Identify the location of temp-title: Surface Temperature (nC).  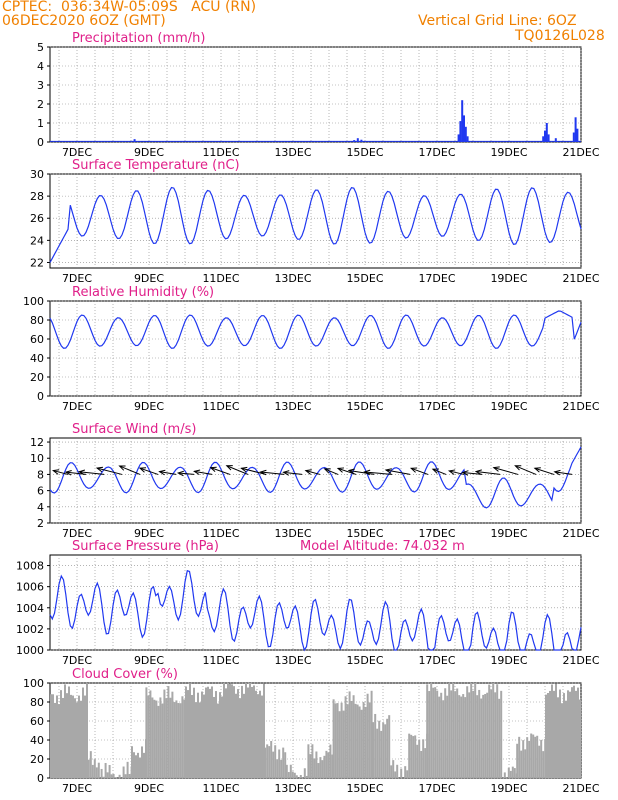
(156, 165).